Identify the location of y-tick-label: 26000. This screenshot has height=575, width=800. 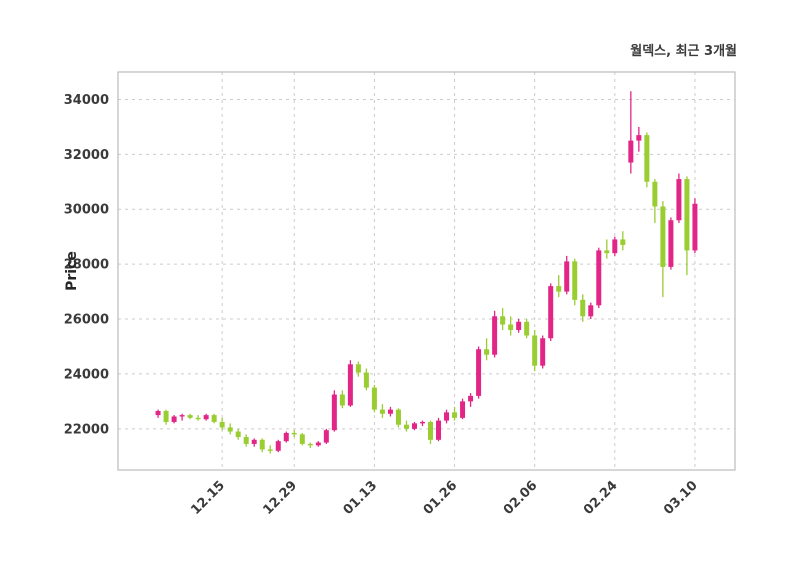
(86, 320).